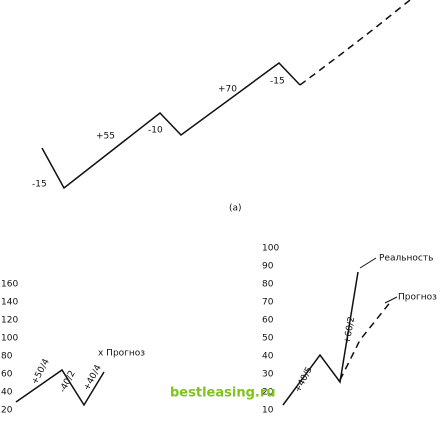 The width and height of the screenshot is (441, 426). I want to click on wave-label: +55, so click(105, 137).